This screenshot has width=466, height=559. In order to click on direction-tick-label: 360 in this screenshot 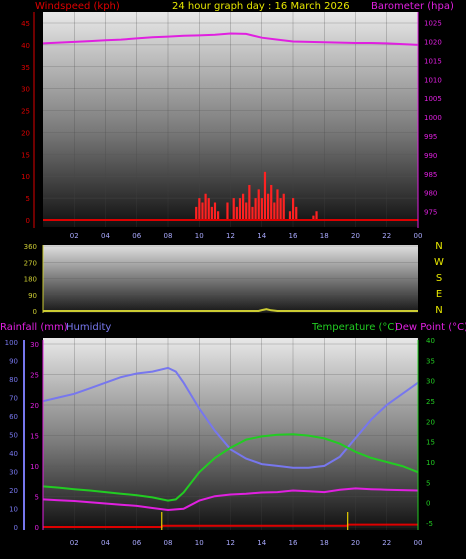, I will do `click(30, 247)`.